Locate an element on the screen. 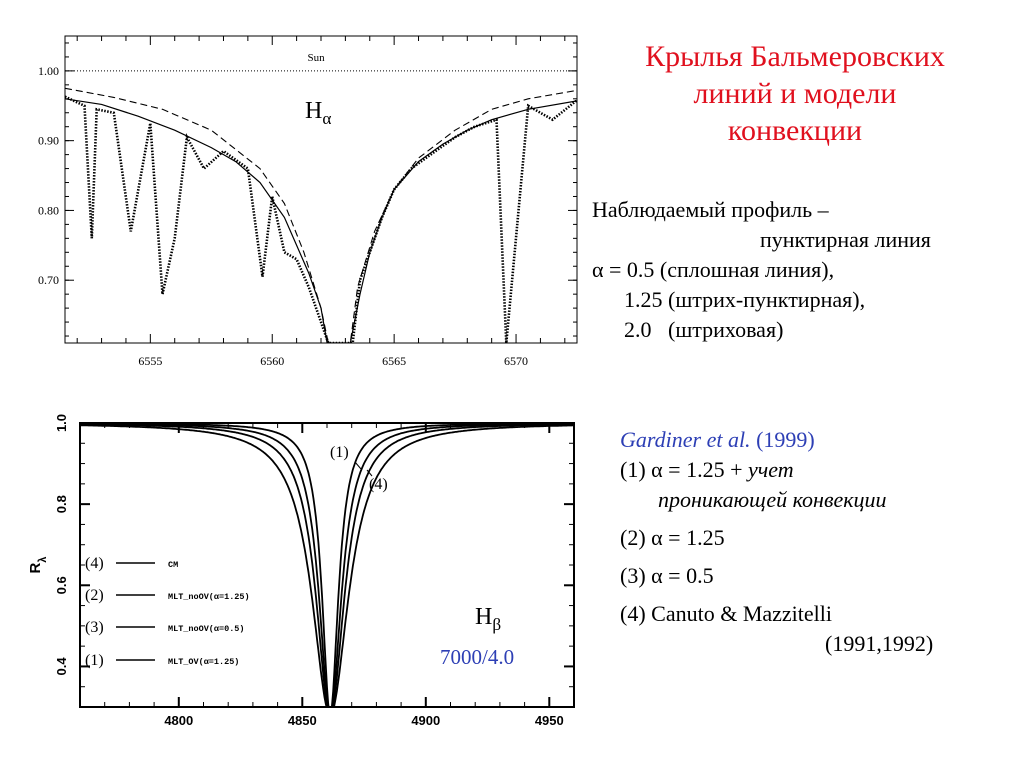 Image resolution: width=1024 pixels, height=768 pixels. title-line-2: линий и модели is located at coordinates (795, 93).